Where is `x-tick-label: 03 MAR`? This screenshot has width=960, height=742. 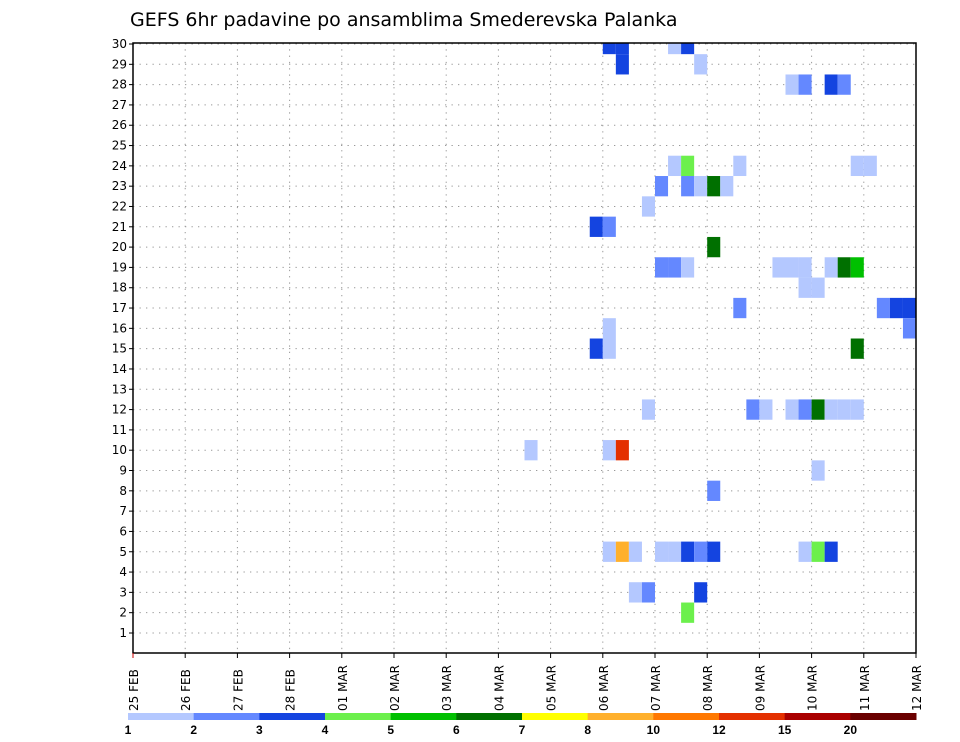
x-tick-label: 03 MAR is located at coordinates (447, 688).